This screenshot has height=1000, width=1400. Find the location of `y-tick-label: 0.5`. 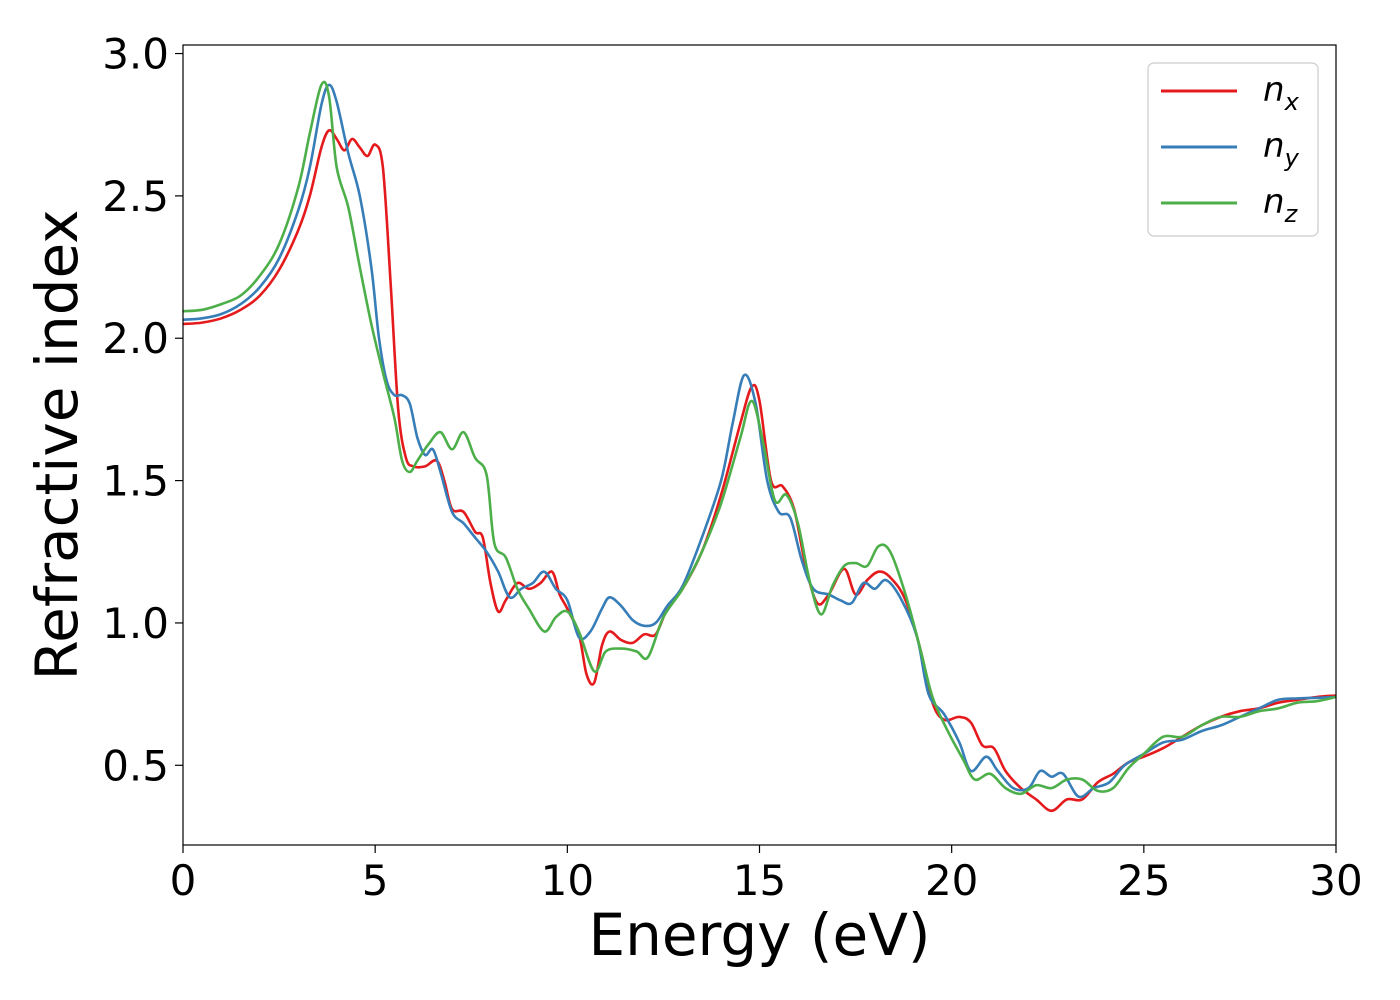

y-tick-label: 0.5 is located at coordinates (135, 765).